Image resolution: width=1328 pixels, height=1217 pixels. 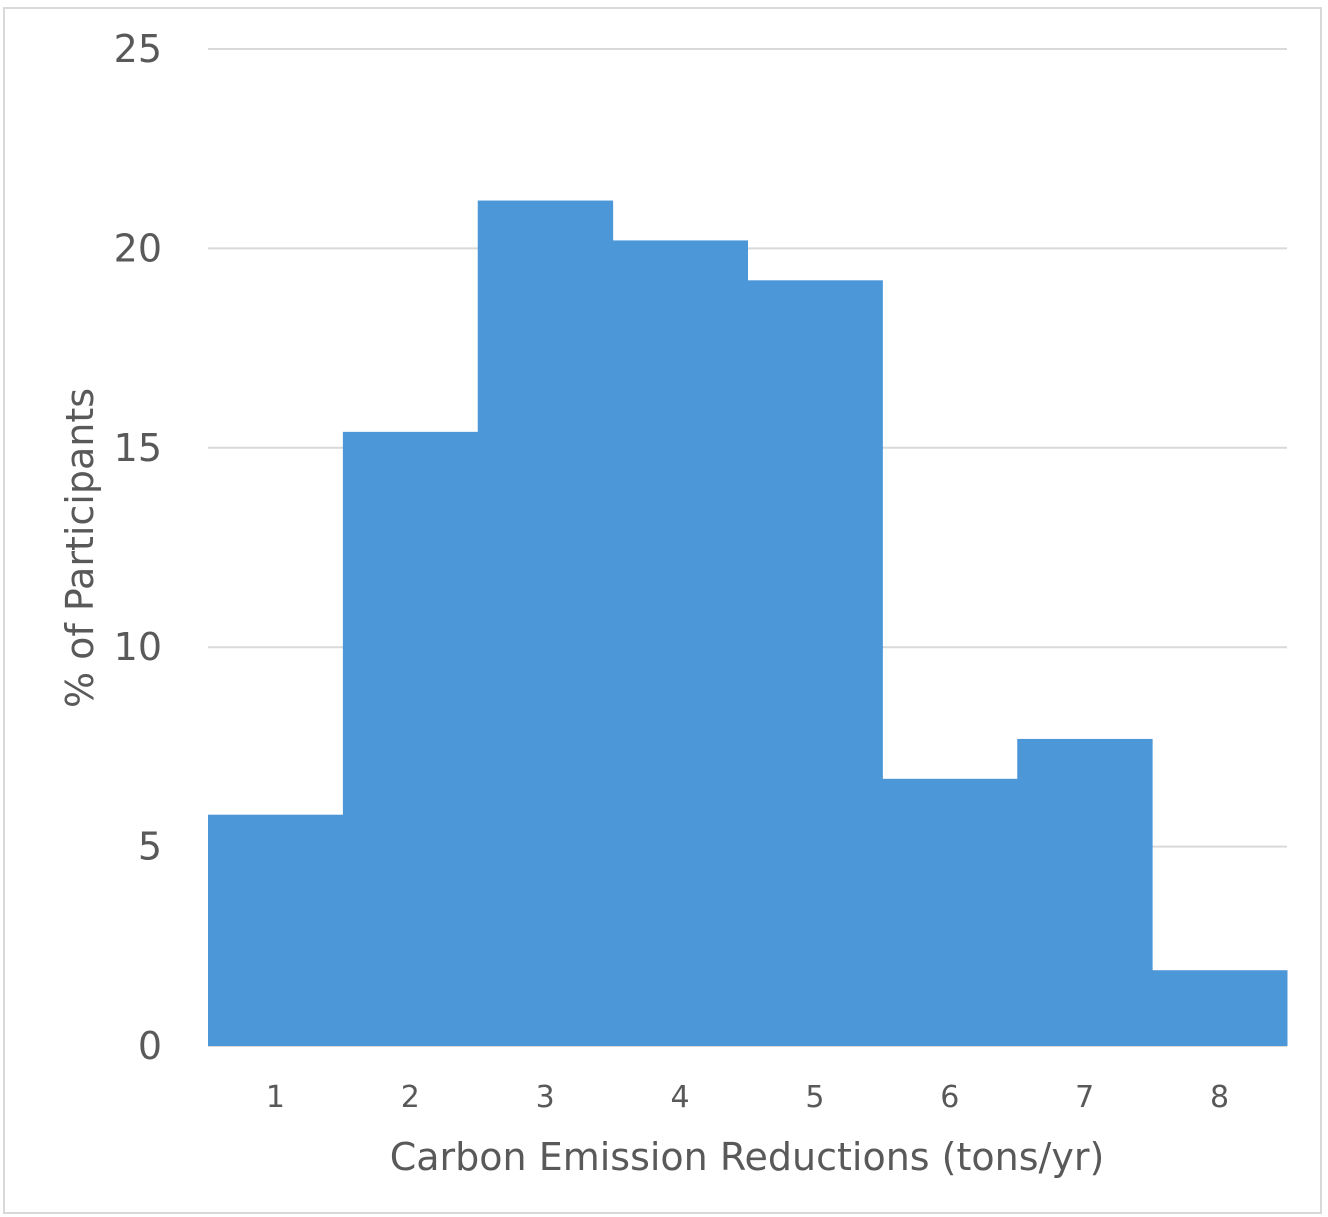 What do you see at coordinates (150, 1046) in the screenshot?
I see `y-tick-label: 0` at bounding box center [150, 1046].